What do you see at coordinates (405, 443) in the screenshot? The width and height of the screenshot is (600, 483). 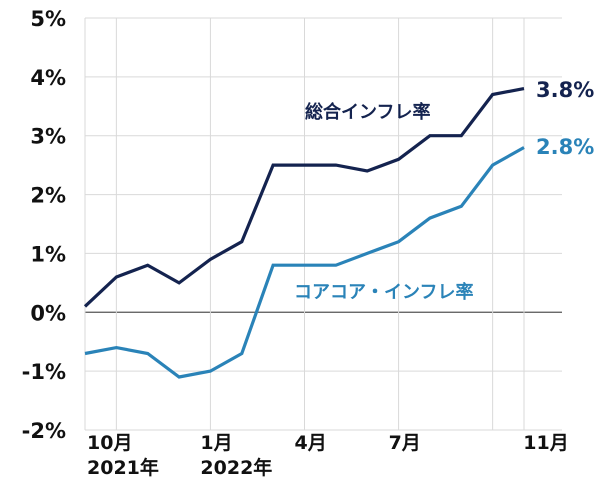 I see `x-tick-label: 7月` at bounding box center [405, 443].